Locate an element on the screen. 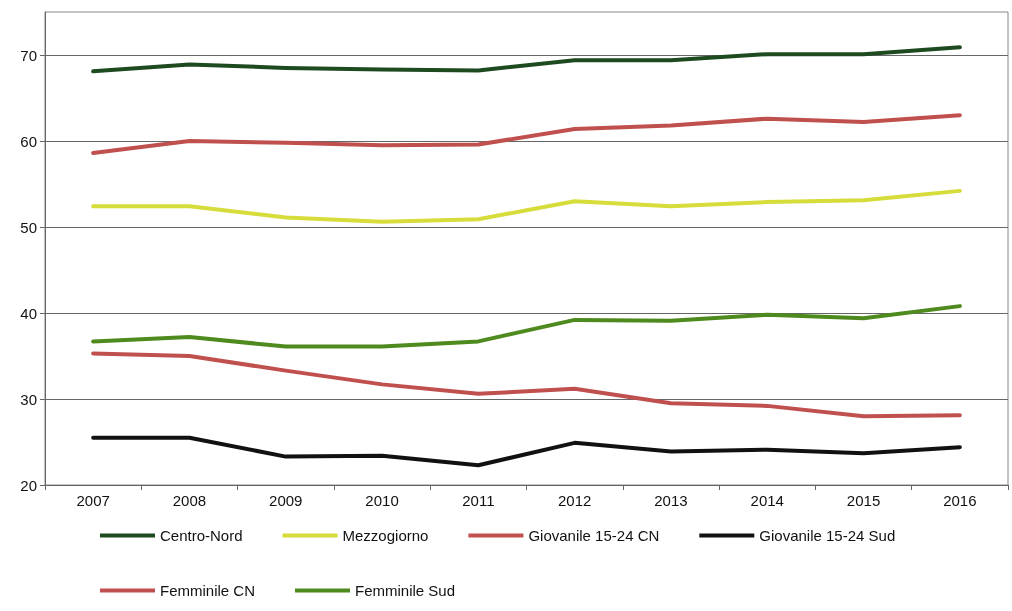  x-tick-label: 2010 is located at coordinates (382, 500).